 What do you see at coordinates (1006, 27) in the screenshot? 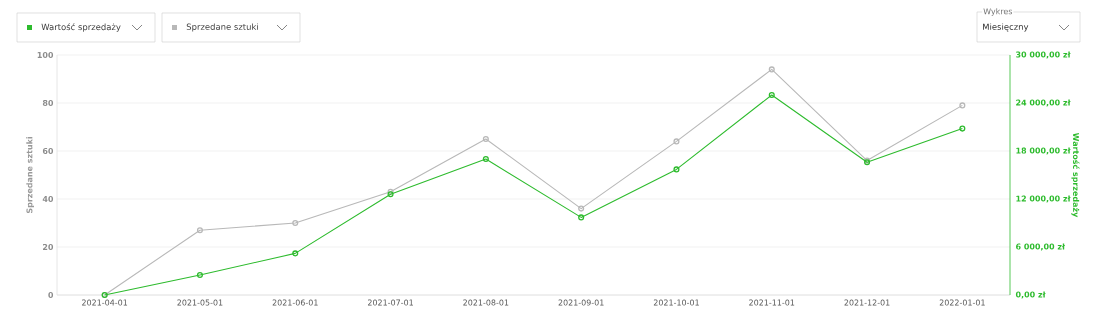
I see `text: Miesięczny` at bounding box center [1006, 27].